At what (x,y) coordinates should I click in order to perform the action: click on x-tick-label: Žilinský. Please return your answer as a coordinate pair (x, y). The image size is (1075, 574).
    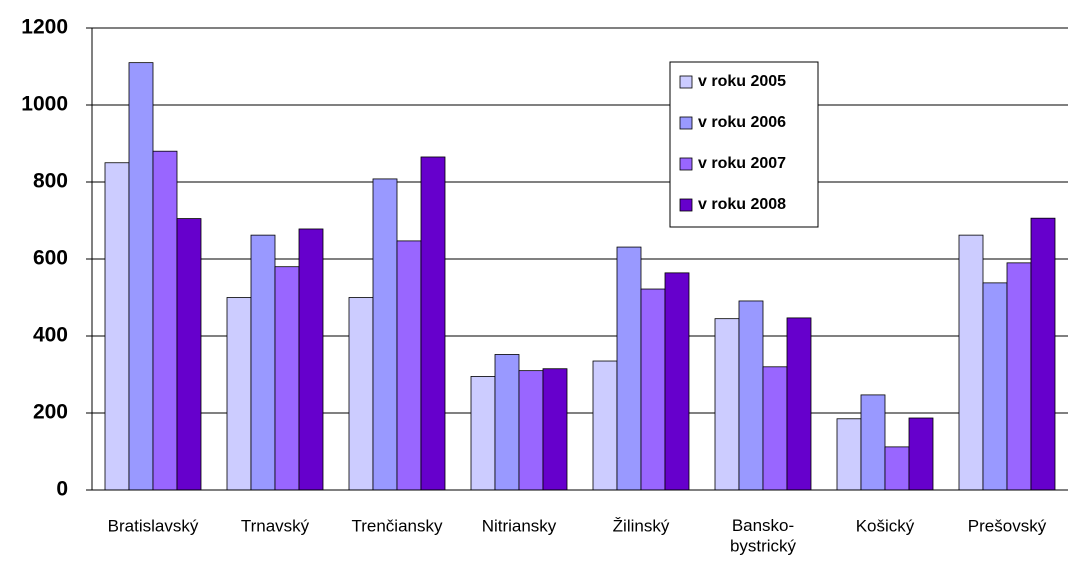
    Looking at the image, I should click on (641, 525).